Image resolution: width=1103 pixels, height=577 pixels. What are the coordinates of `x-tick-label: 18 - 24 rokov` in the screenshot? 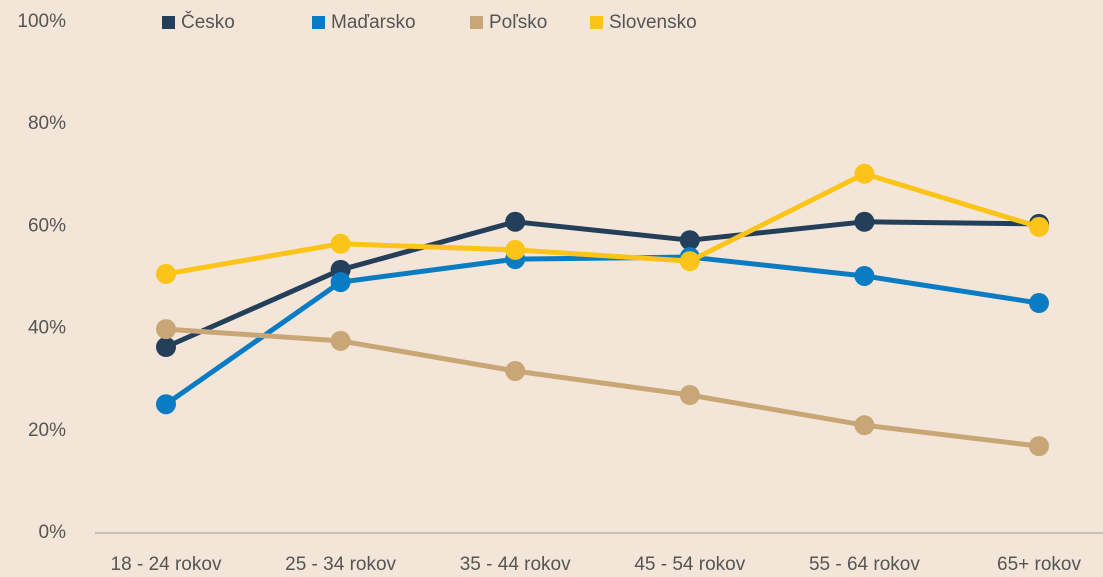 It's located at (166, 564).